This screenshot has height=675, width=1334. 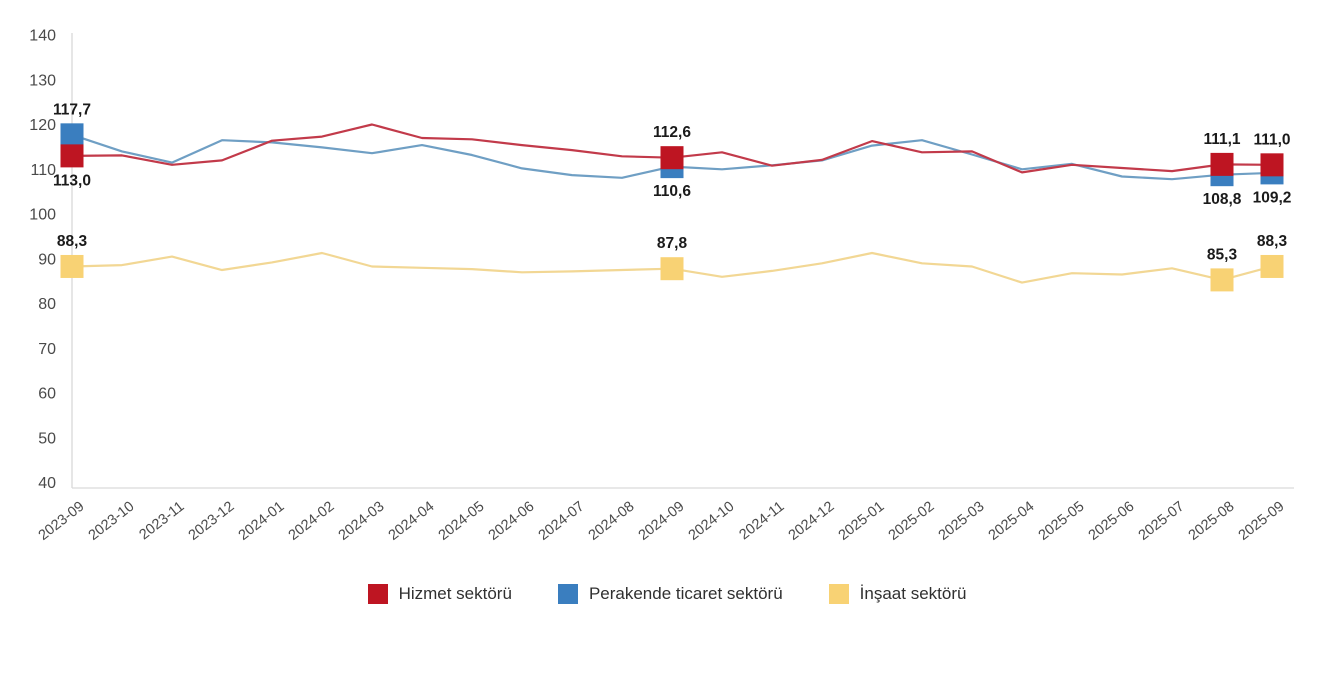 What do you see at coordinates (685, 593) in the screenshot?
I see `legend-label-perakende: Perakende ticaret sektörü` at bounding box center [685, 593].